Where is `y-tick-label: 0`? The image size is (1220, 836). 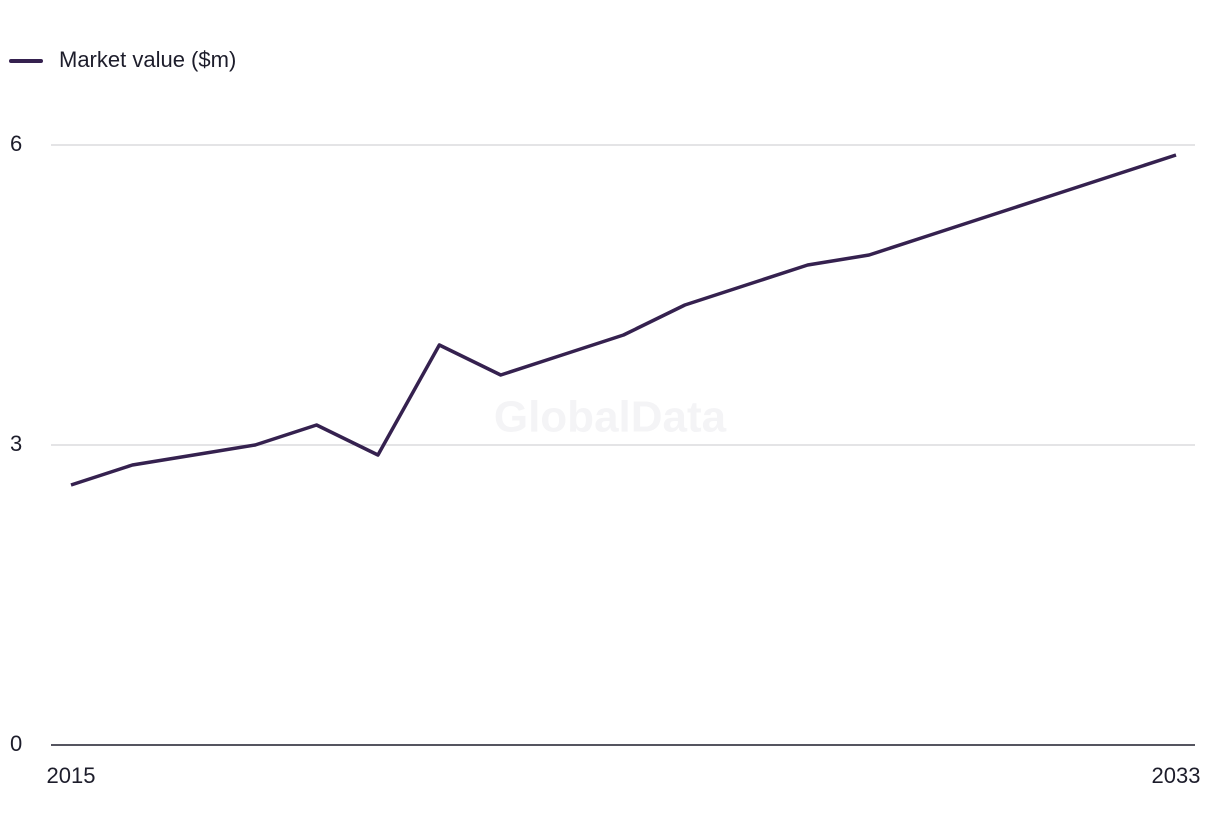 y-tick-label: 0 is located at coordinates (16, 743).